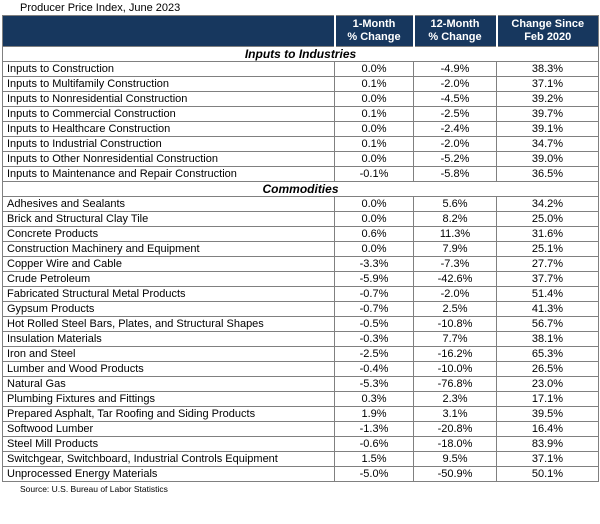 The image size is (600, 524). I want to click on cell-1-month-change: -0.1%, so click(374, 174).